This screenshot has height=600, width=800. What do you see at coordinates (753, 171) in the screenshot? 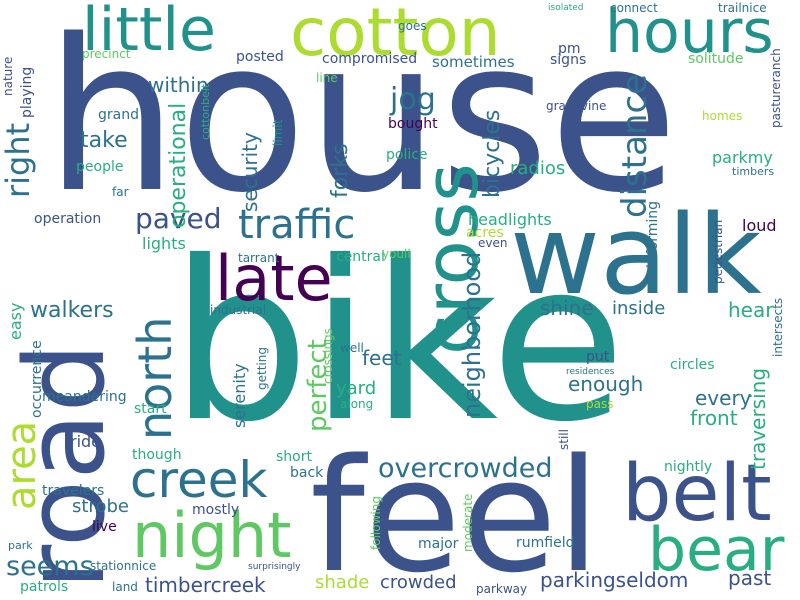
I see `word-timbers: timbers` at bounding box center [753, 171].